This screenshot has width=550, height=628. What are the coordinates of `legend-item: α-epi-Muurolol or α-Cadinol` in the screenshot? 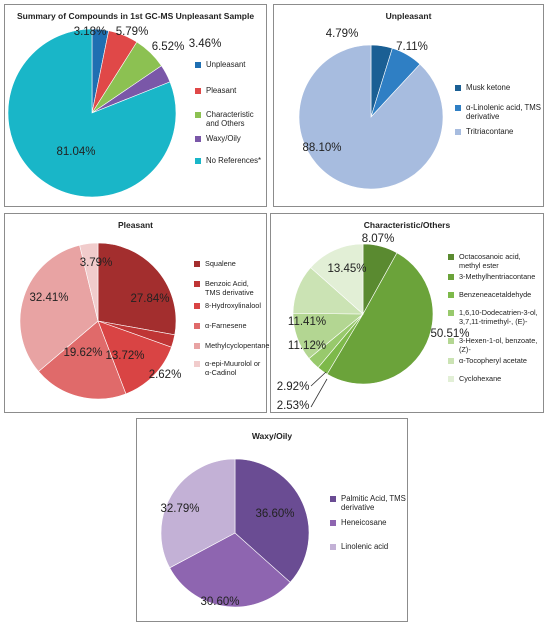 It's located at (230, 368).